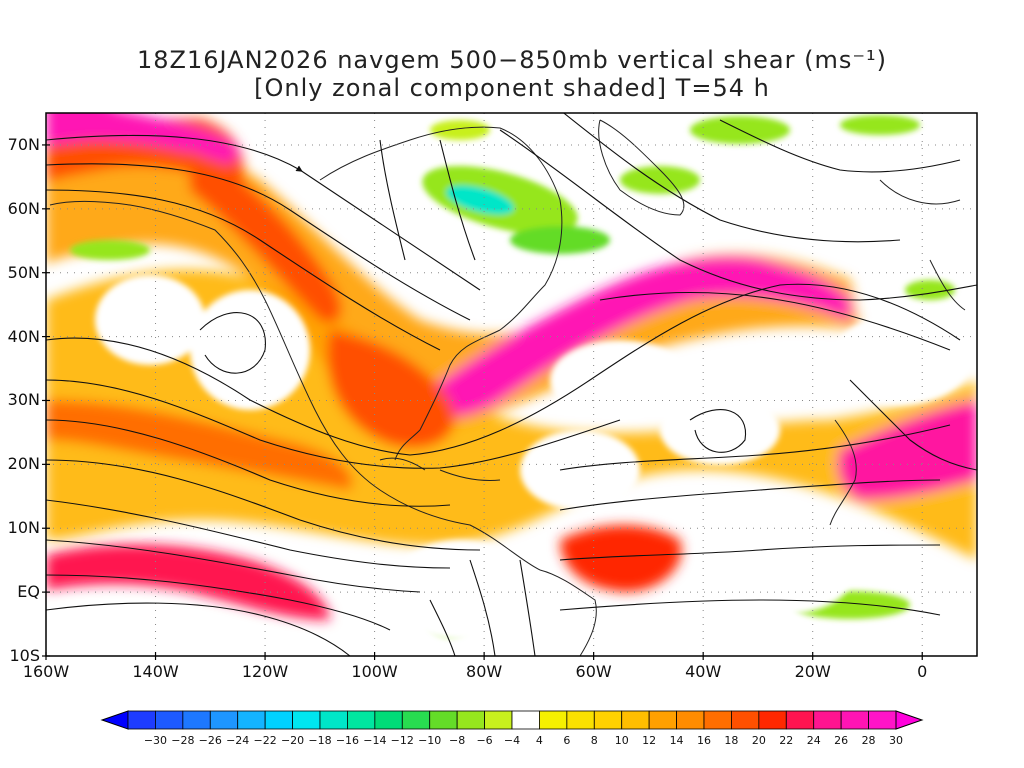 Image resolution: width=1024 pixels, height=768 pixels. What do you see at coordinates (868, 740) in the screenshot?
I see `colorbar-label: 28` at bounding box center [868, 740].